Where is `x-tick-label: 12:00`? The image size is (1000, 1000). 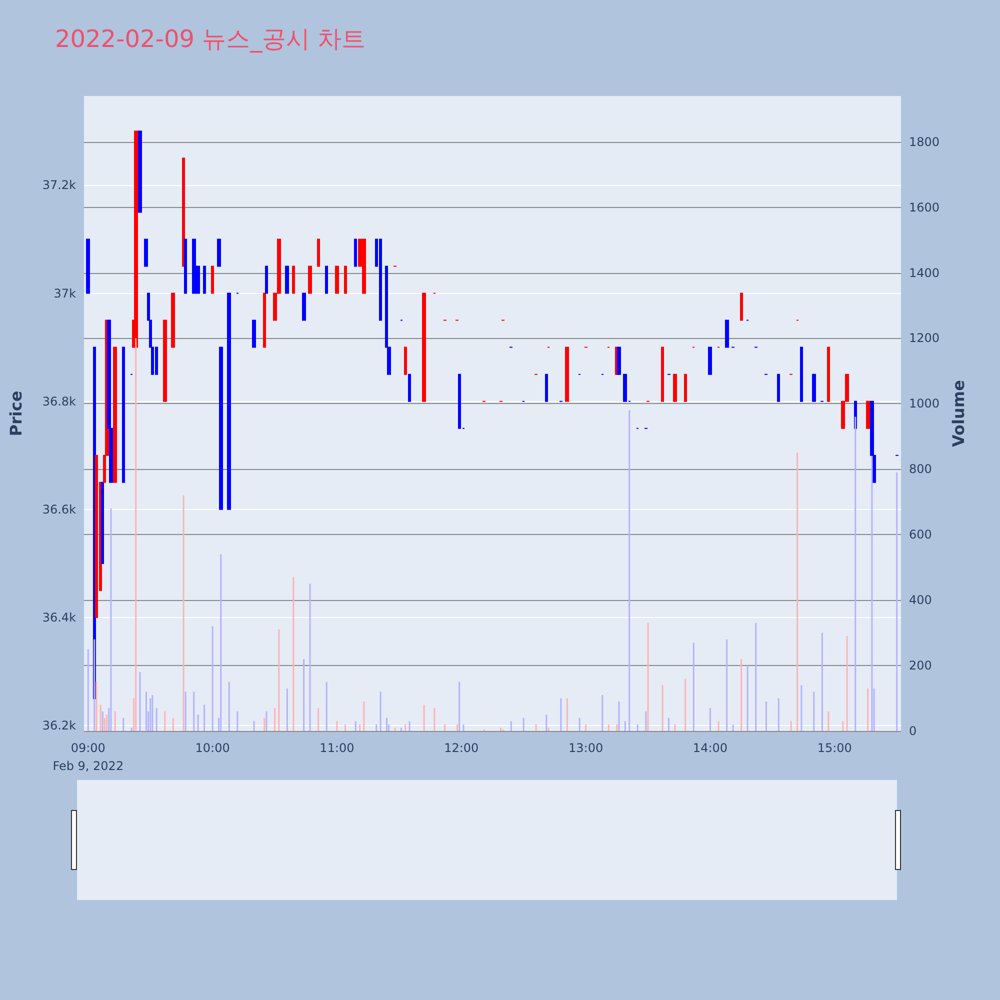 x-tick-label: 12:00 is located at coordinates (461, 748).